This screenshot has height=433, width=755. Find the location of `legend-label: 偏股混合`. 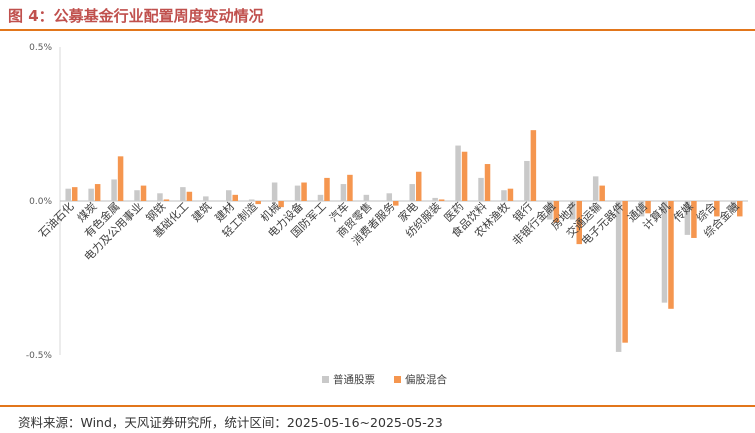

legend-label: 偏股混合 is located at coordinates (426, 379).